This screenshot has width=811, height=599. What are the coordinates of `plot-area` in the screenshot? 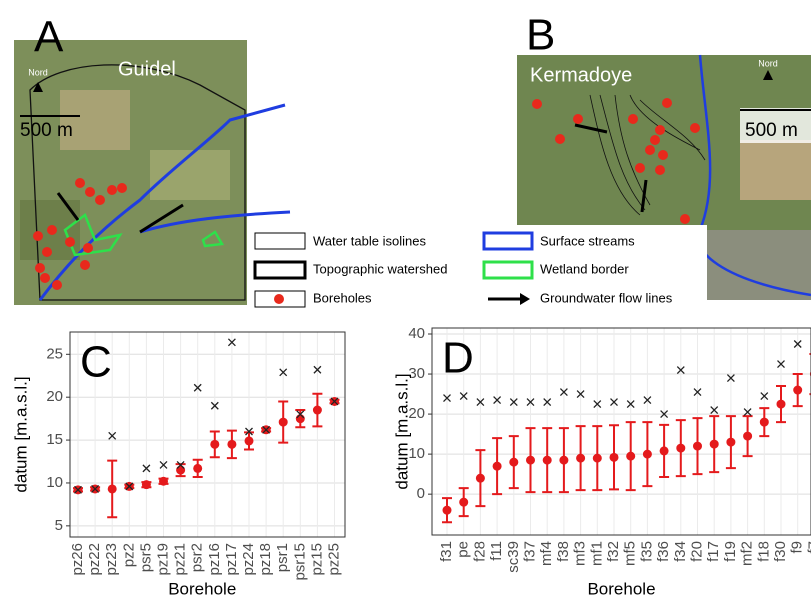 It's located at (207, 434).